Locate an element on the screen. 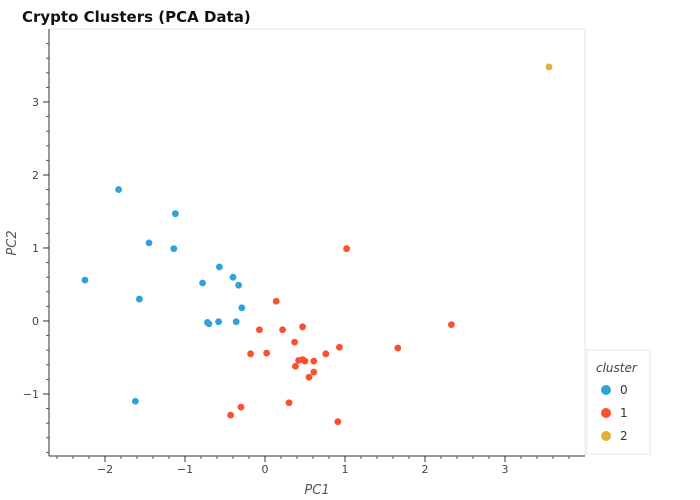 Image resolution: width=700 pixels, height=500 pixels. legend-label: 0 is located at coordinates (624, 390).